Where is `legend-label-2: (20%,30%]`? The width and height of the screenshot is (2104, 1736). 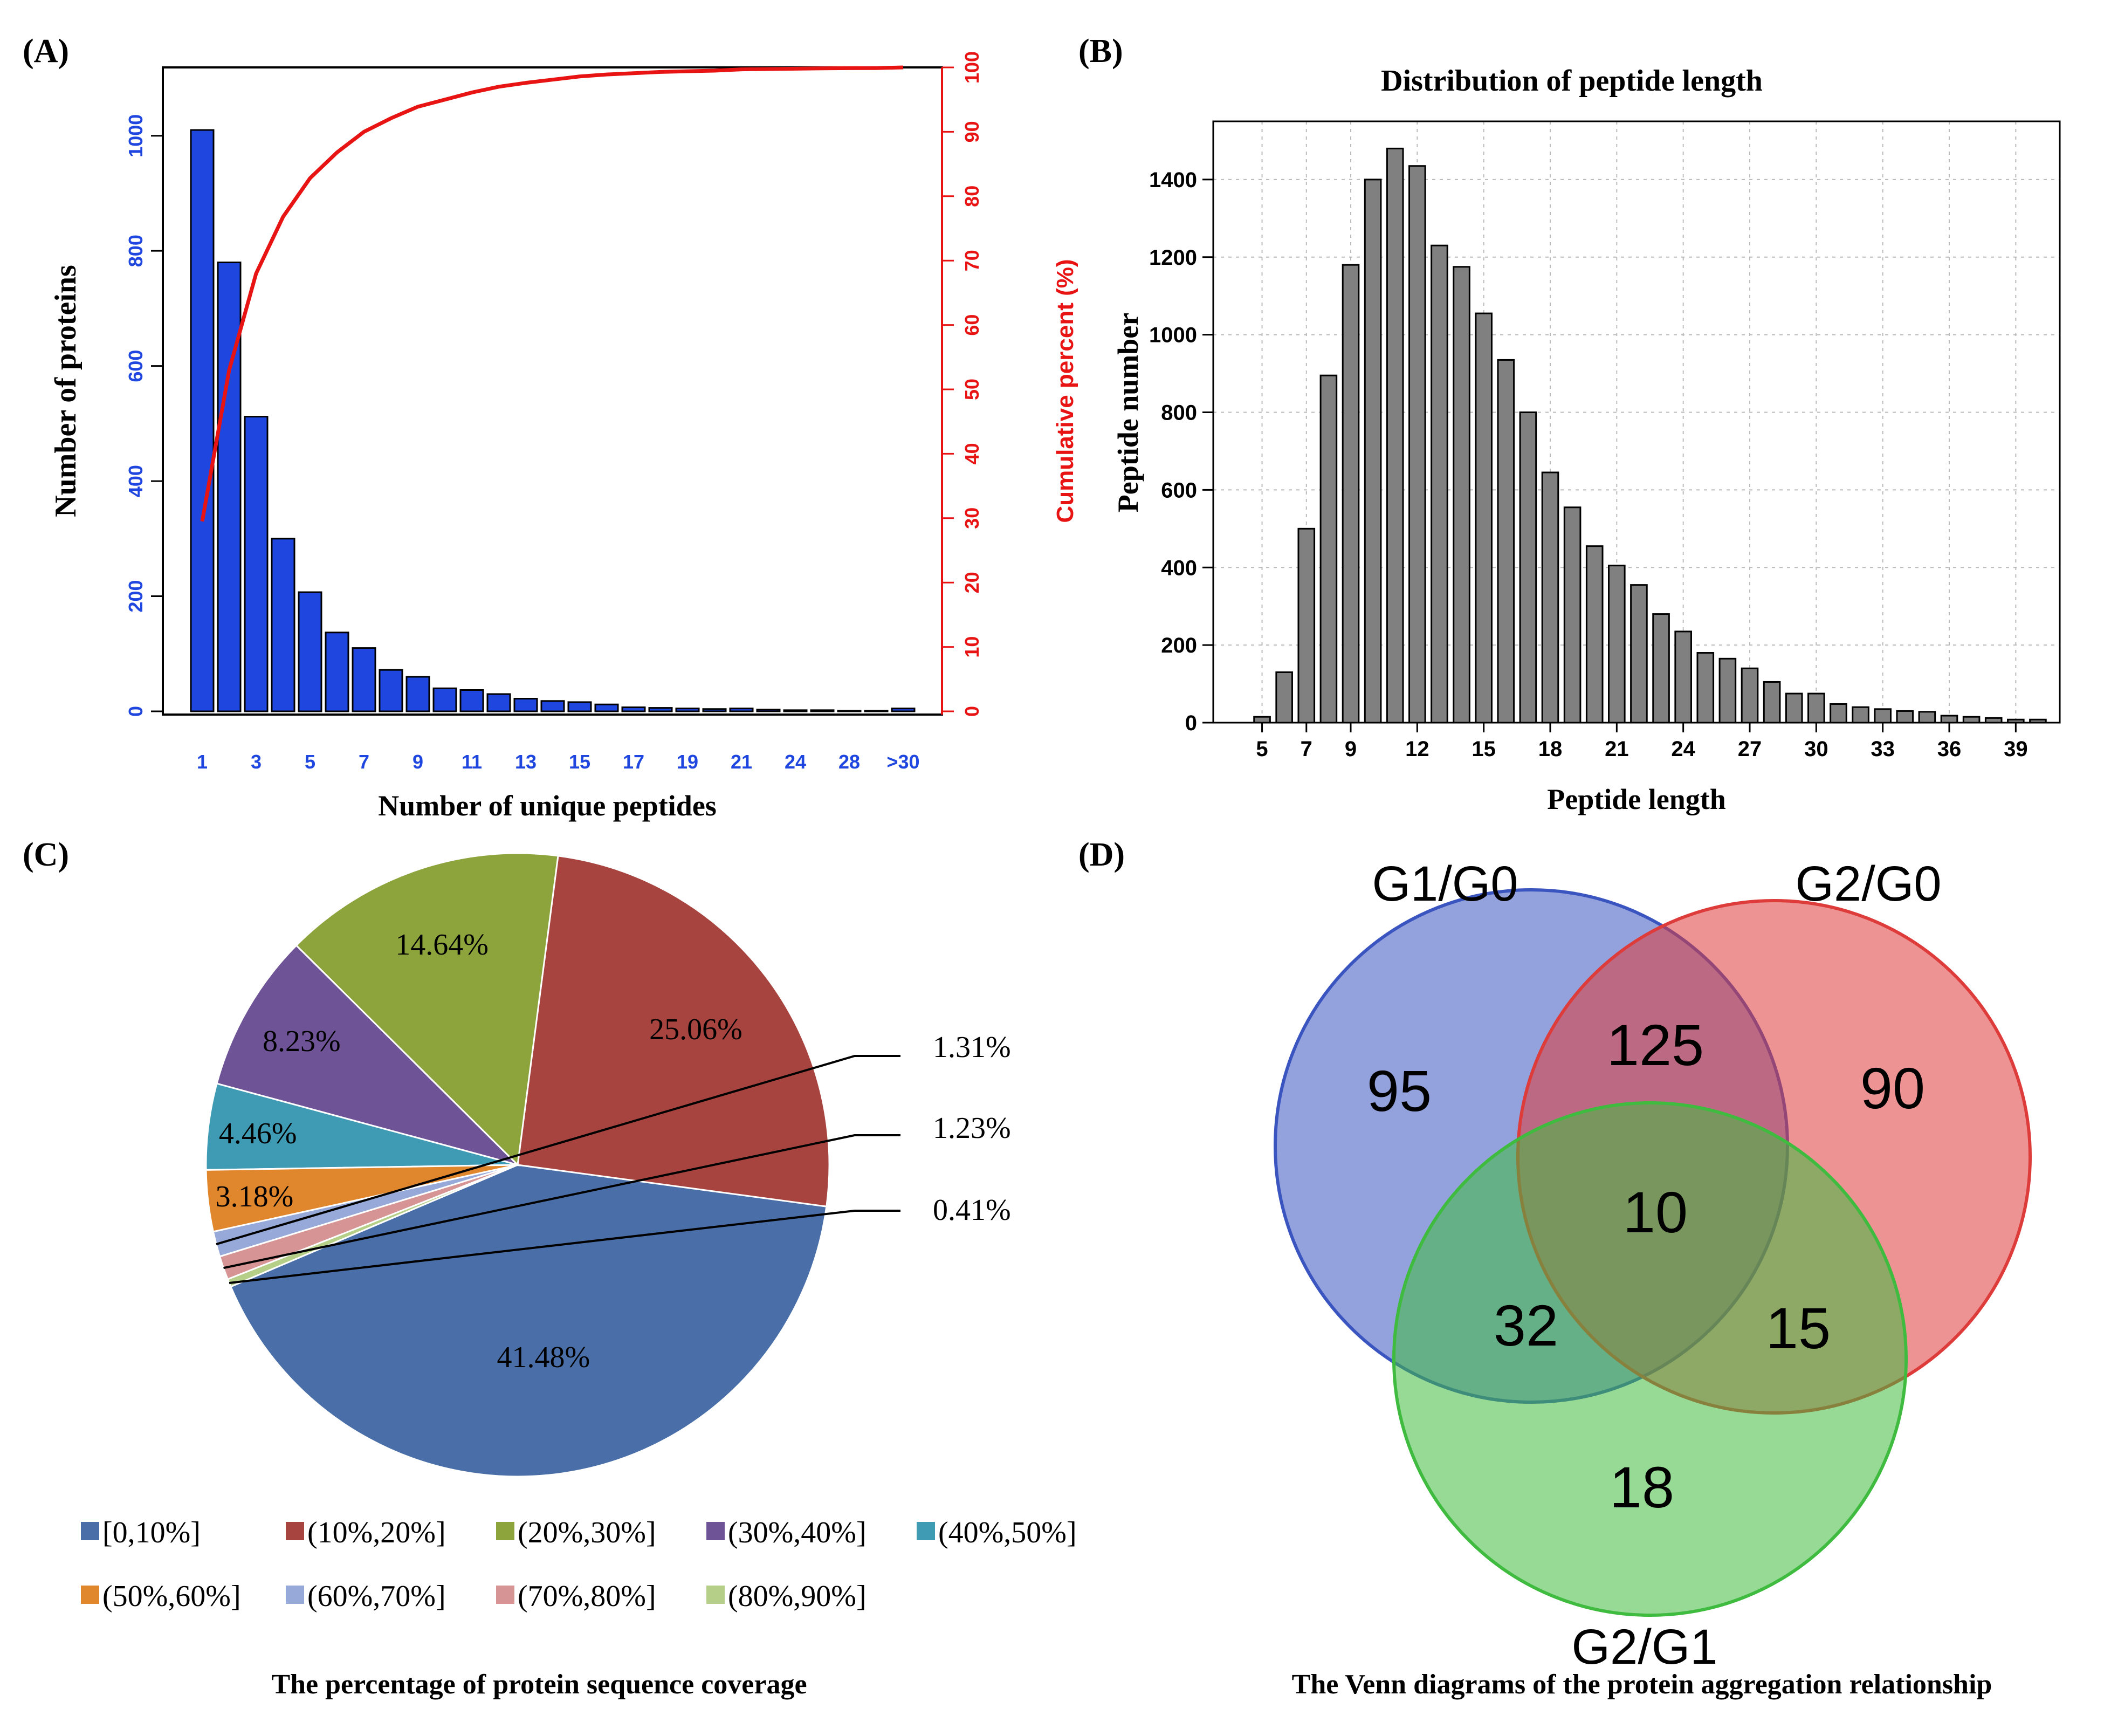 legend-label-2: (20%,30%] is located at coordinates (587, 1532).